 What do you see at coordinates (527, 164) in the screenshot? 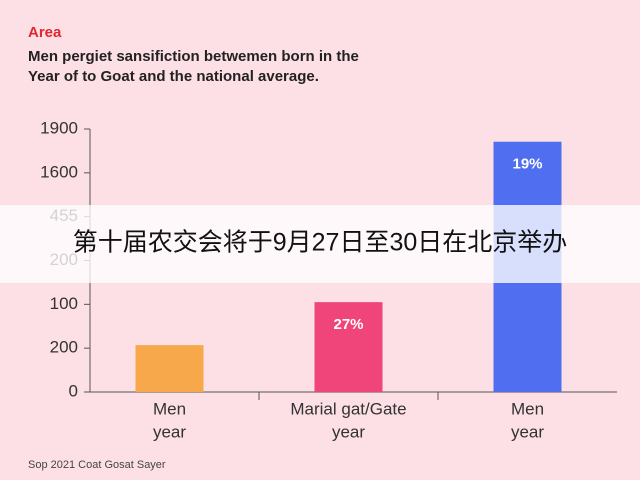
I see `bar-annotation: 19%` at bounding box center [527, 164].